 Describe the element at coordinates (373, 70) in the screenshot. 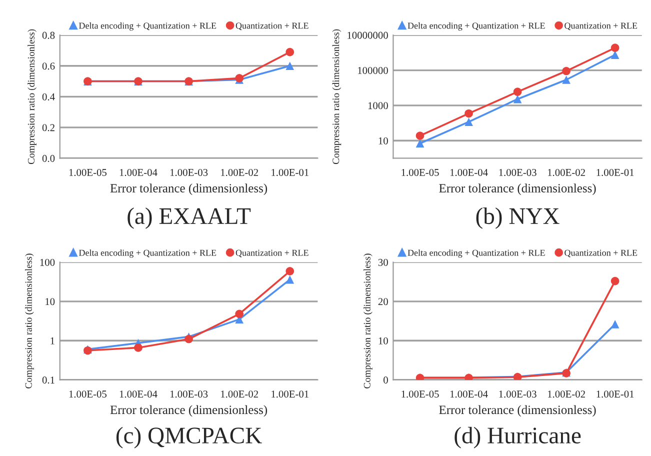

I see `y-tick-label: 100000` at that location.